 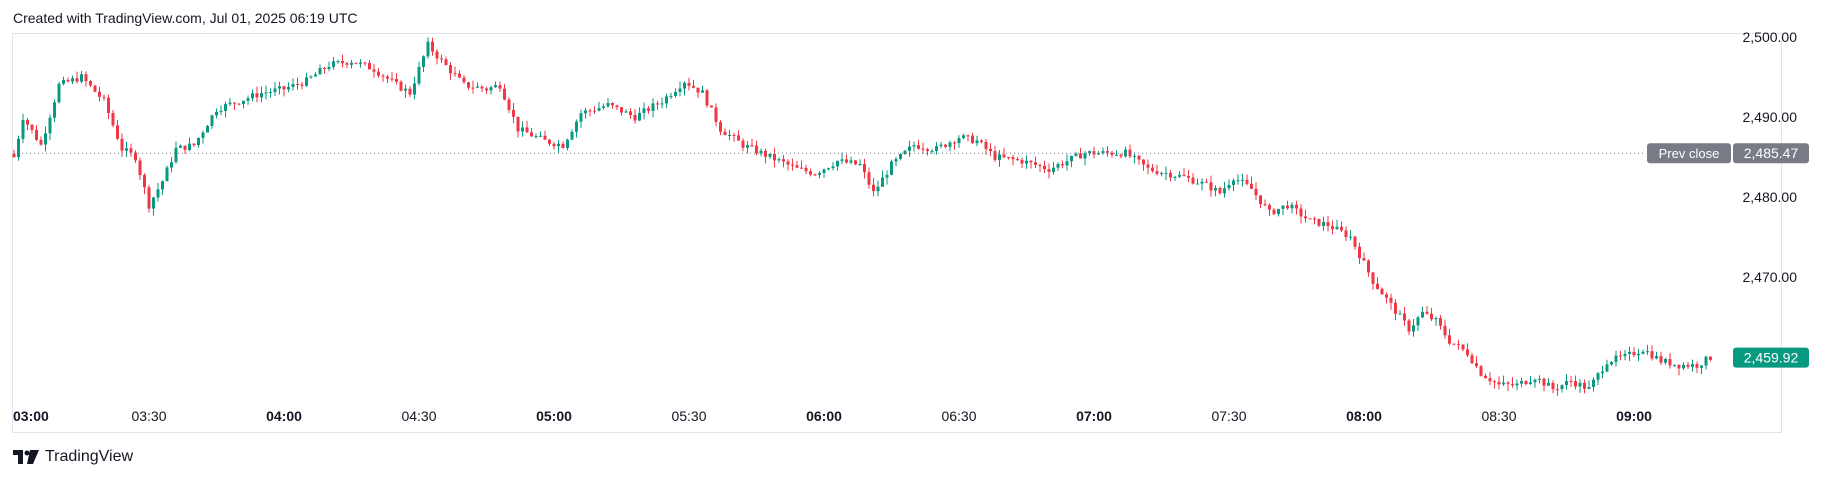 What do you see at coordinates (1689, 153) in the screenshot?
I see `prev-close-label: Prev close` at bounding box center [1689, 153].